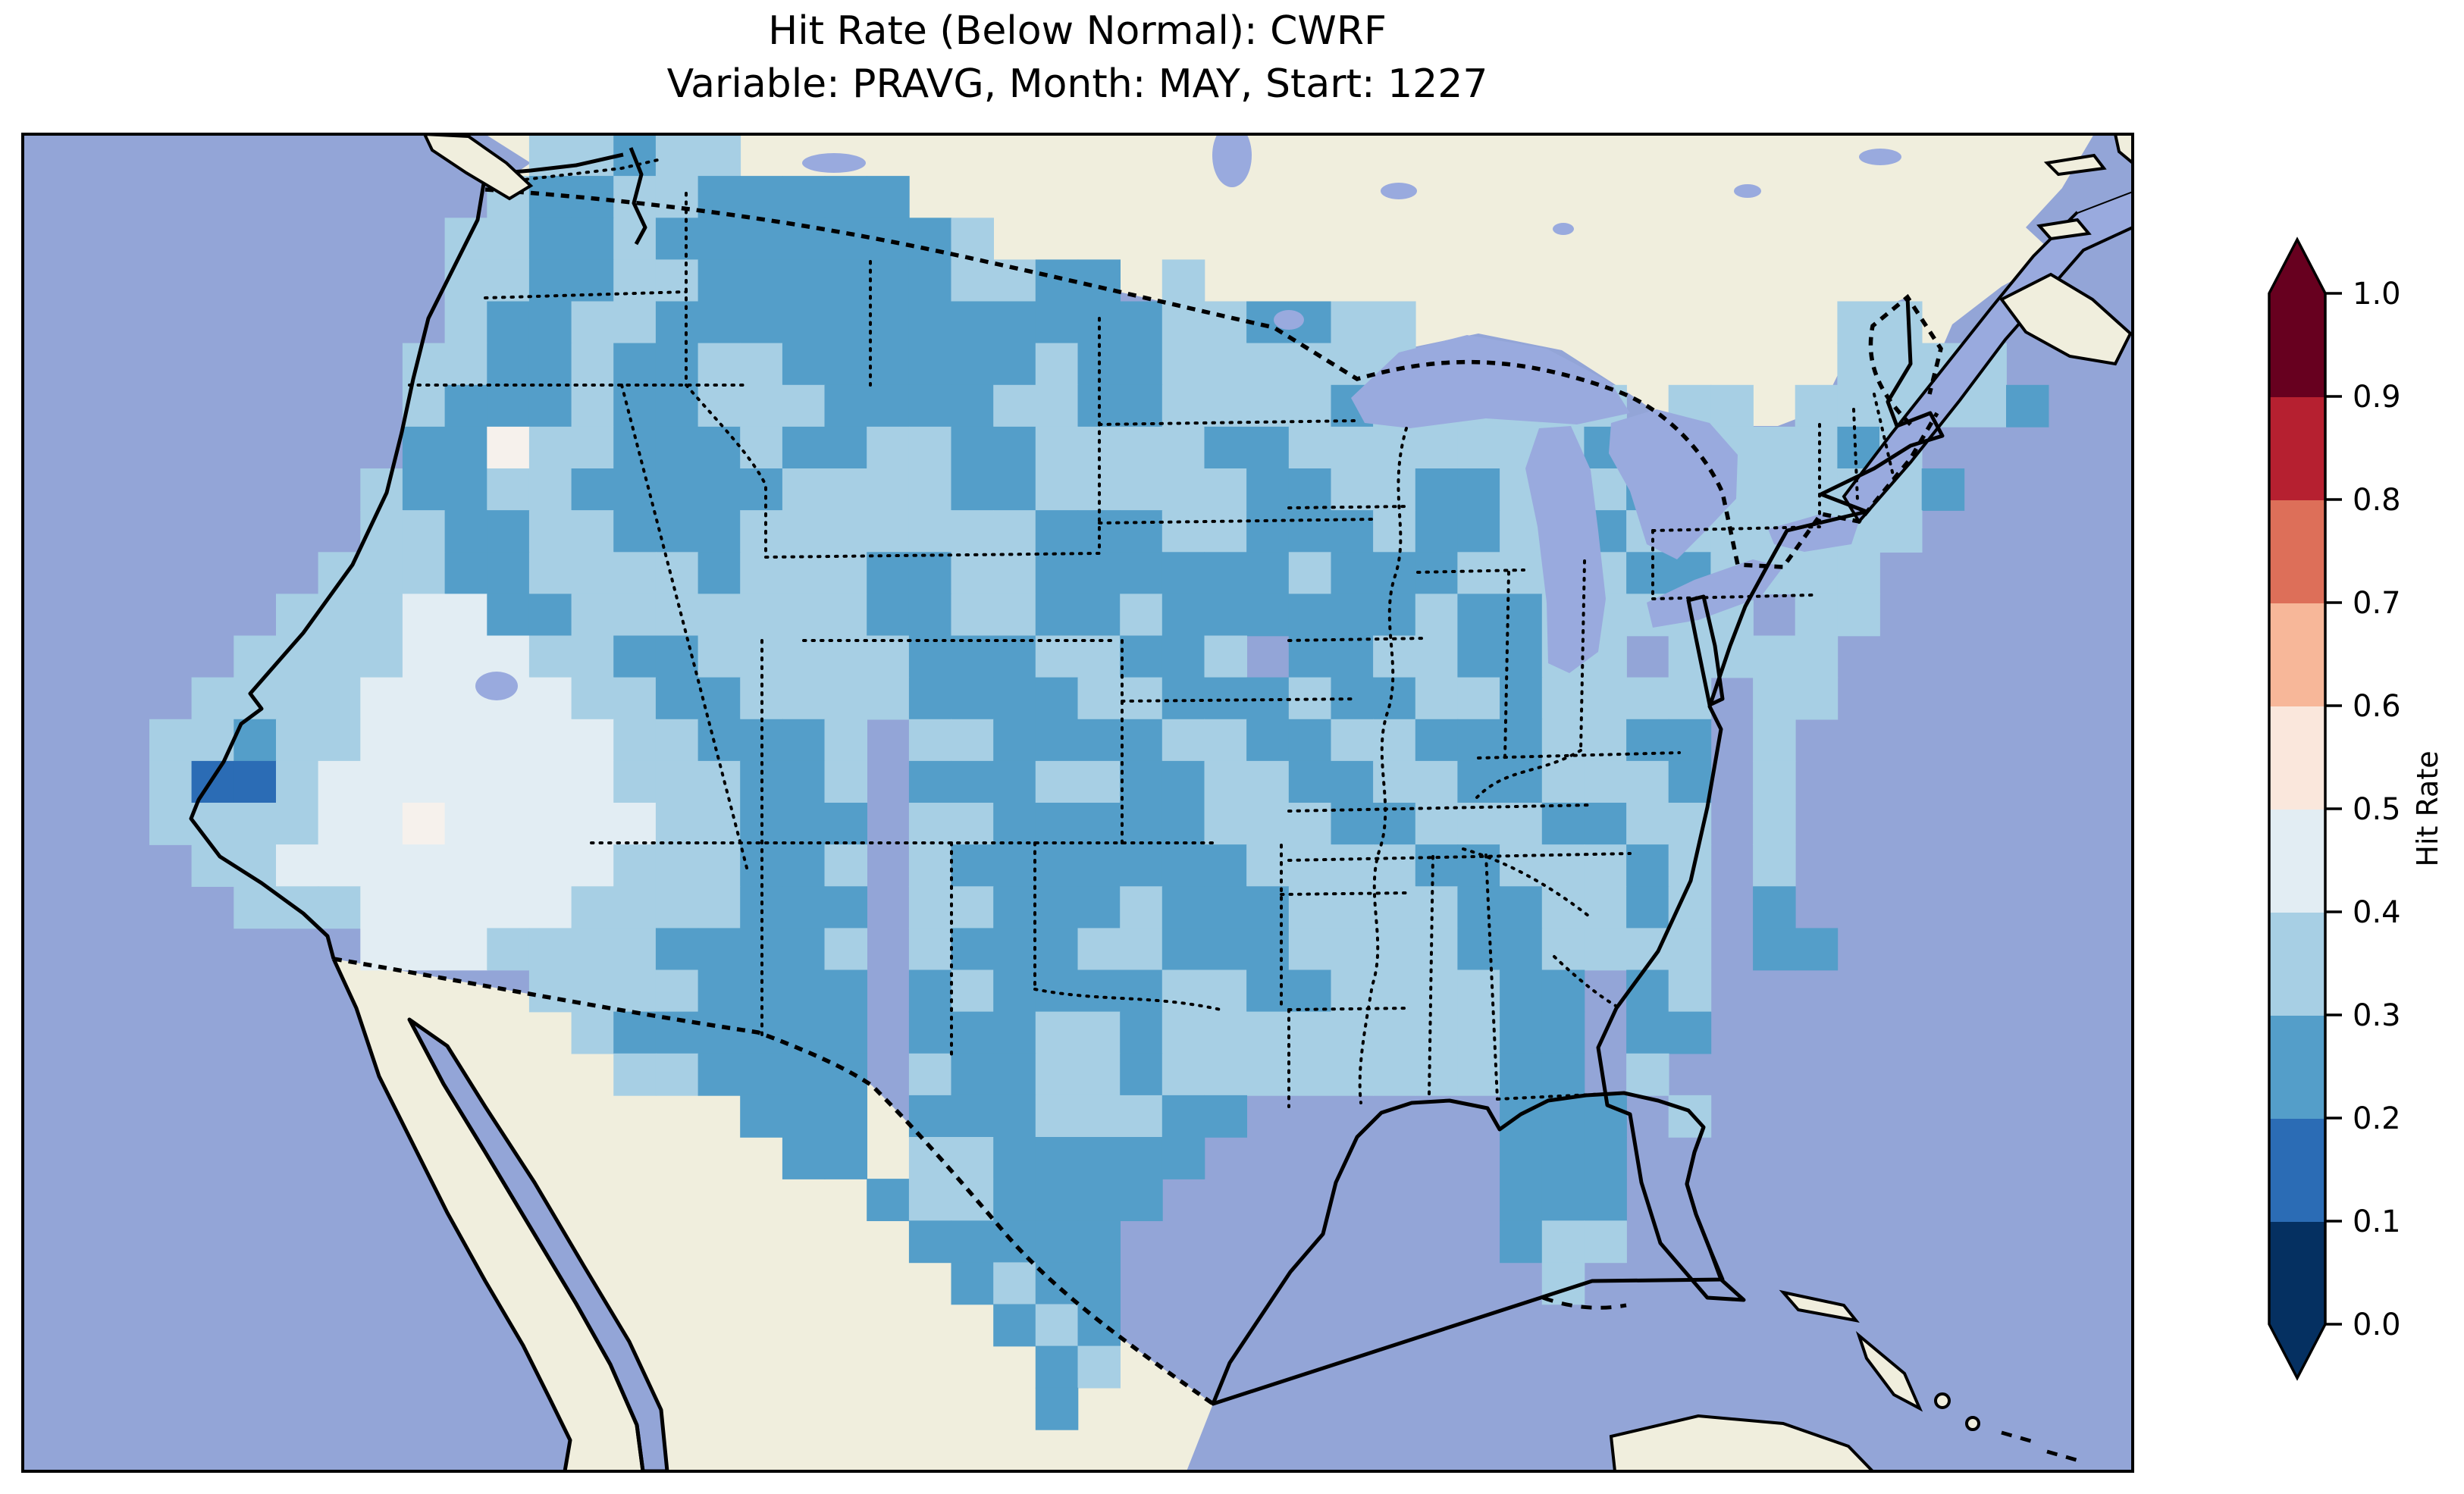 This screenshot has width=2464, height=1494. I want to click on lake-ontario, so click(1813, 533).